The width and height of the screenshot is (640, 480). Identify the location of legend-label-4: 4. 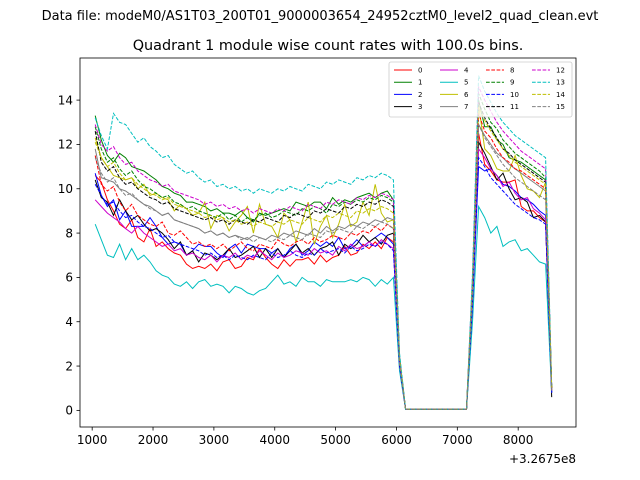
(466, 71).